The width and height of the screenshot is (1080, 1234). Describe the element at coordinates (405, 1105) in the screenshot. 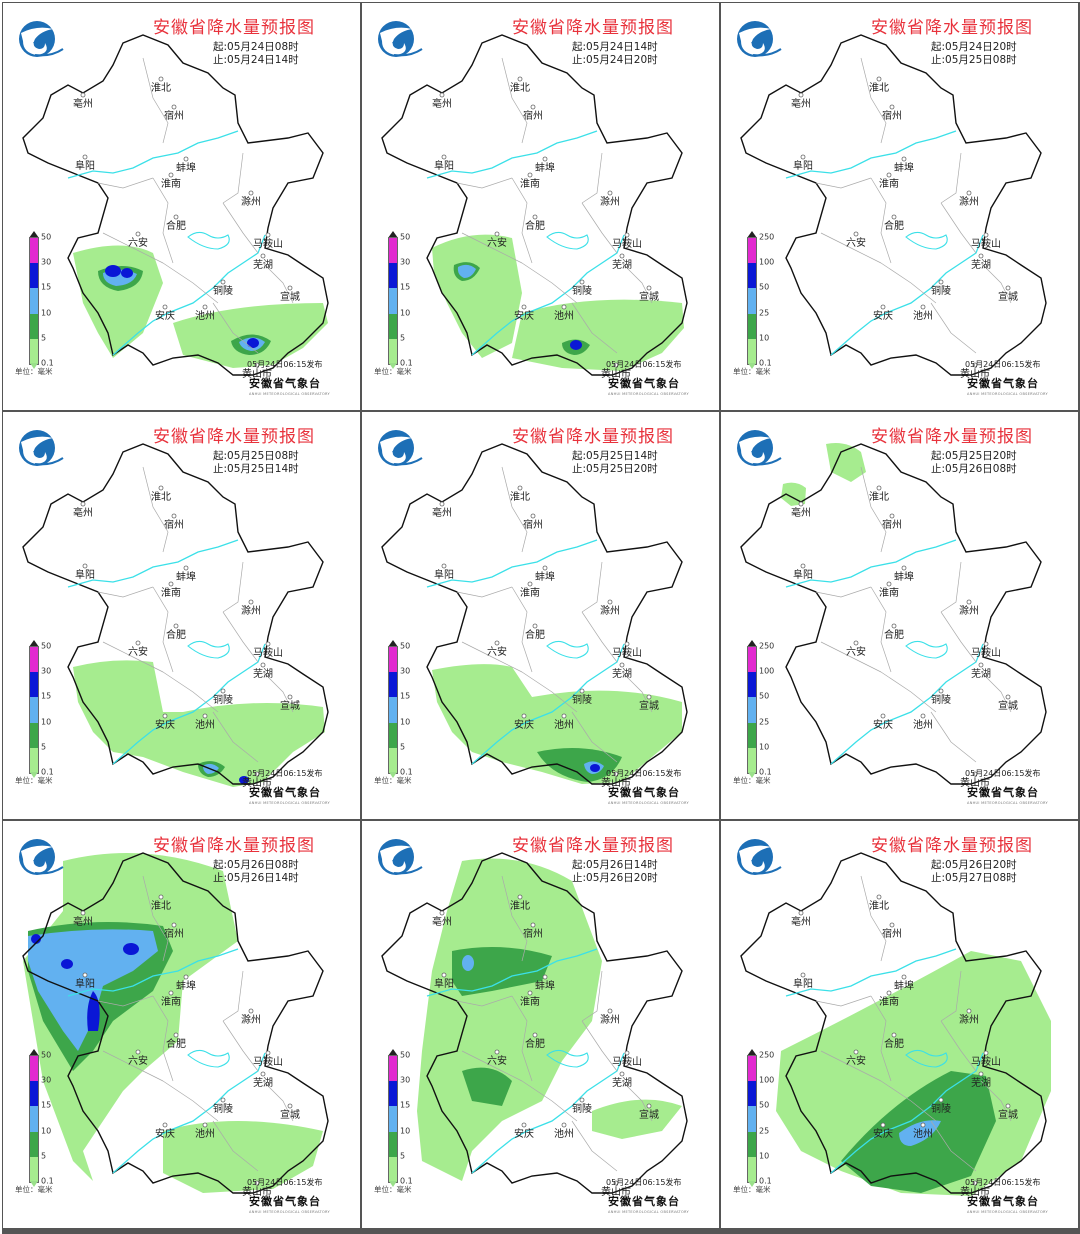

I see `legend-tick-label: 15` at that location.